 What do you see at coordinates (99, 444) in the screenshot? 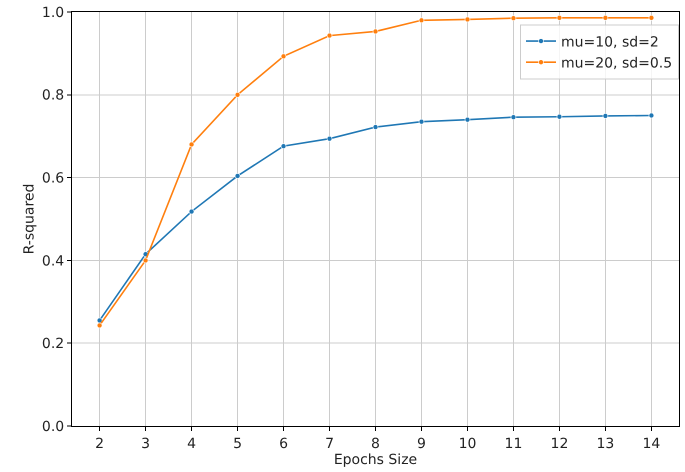
I see `x-tick-label: 2` at bounding box center [99, 444].